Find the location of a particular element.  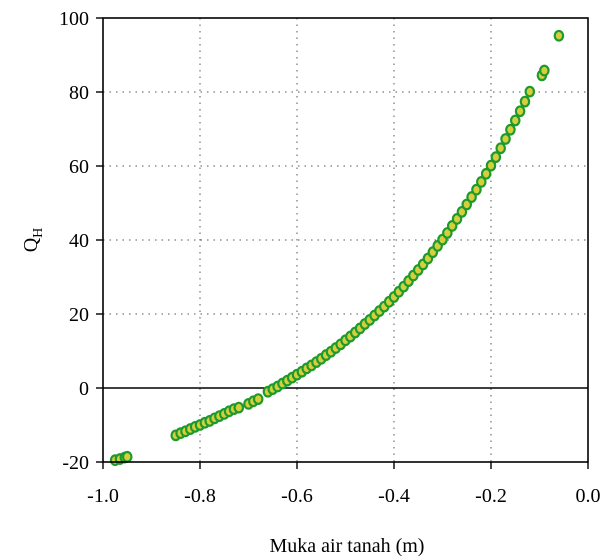

y-tick-label: -20 is located at coordinates (75, 463).